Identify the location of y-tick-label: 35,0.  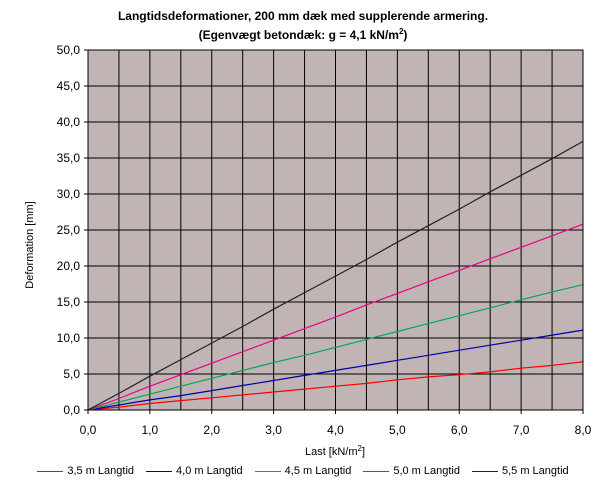
(69, 158).